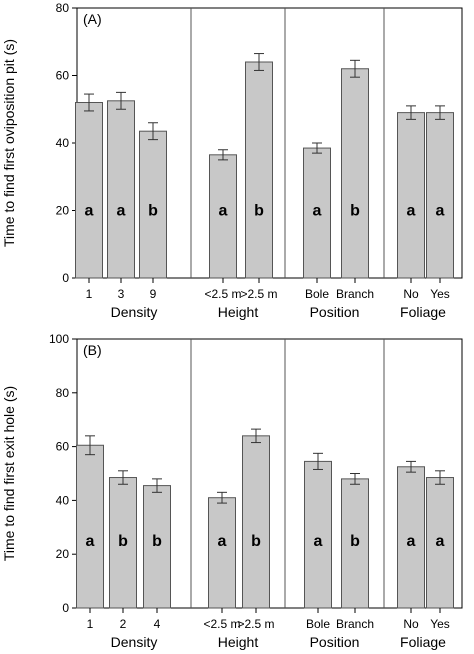 This screenshot has width=474, height=654. What do you see at coordinates (157, 624) in the screenshot?
I see `x-tick-label: 4` at bounding box center [157, 624].